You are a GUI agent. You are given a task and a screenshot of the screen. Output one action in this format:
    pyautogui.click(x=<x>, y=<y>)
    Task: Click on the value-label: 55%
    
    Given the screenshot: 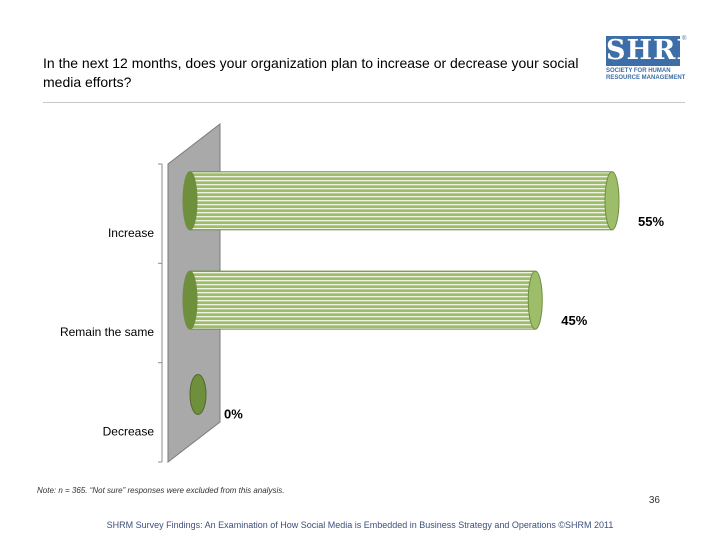 What is the action you would take?
    pyautogui.click(x=651, y=221)
    